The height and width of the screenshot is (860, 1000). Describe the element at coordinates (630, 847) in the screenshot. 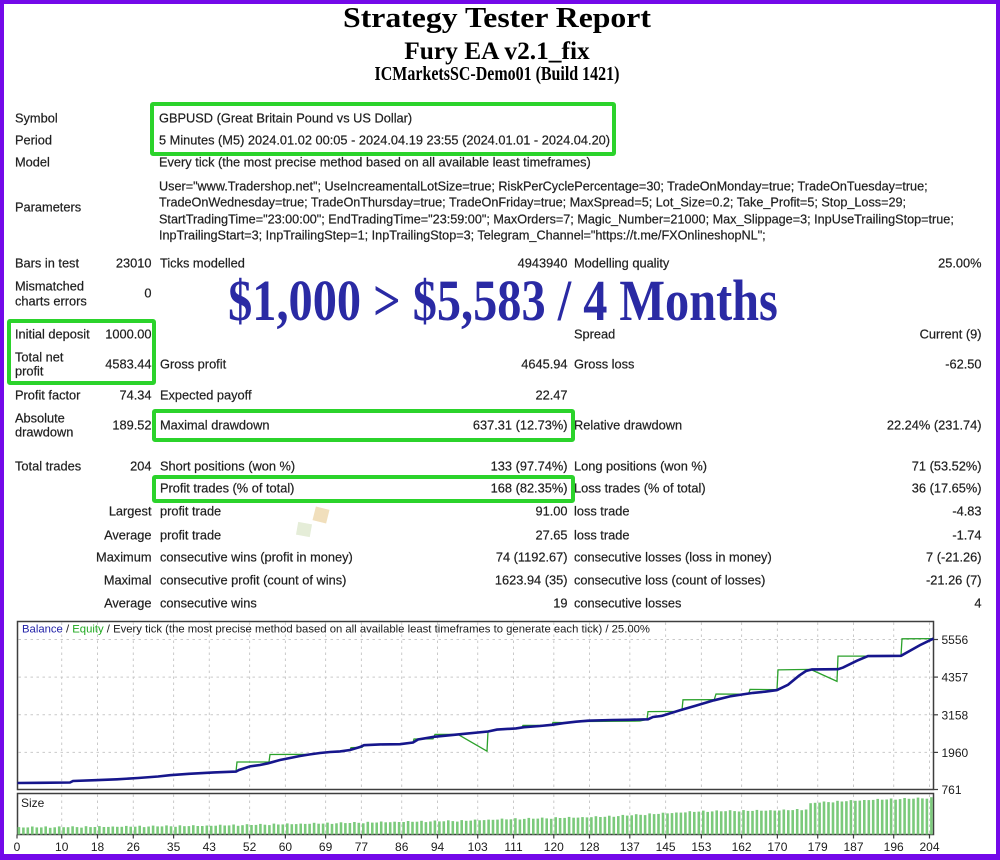

I see `svg-text: 137` at that location.